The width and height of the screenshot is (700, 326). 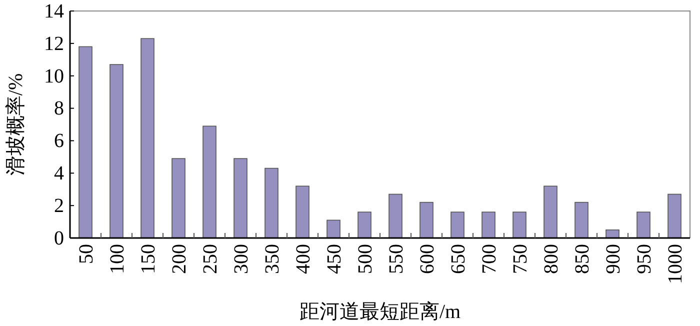 What do you see at coordinates (551, 259) in the screenshot?
I see `x-tick-label: 800` at bounding box center [551, 259].